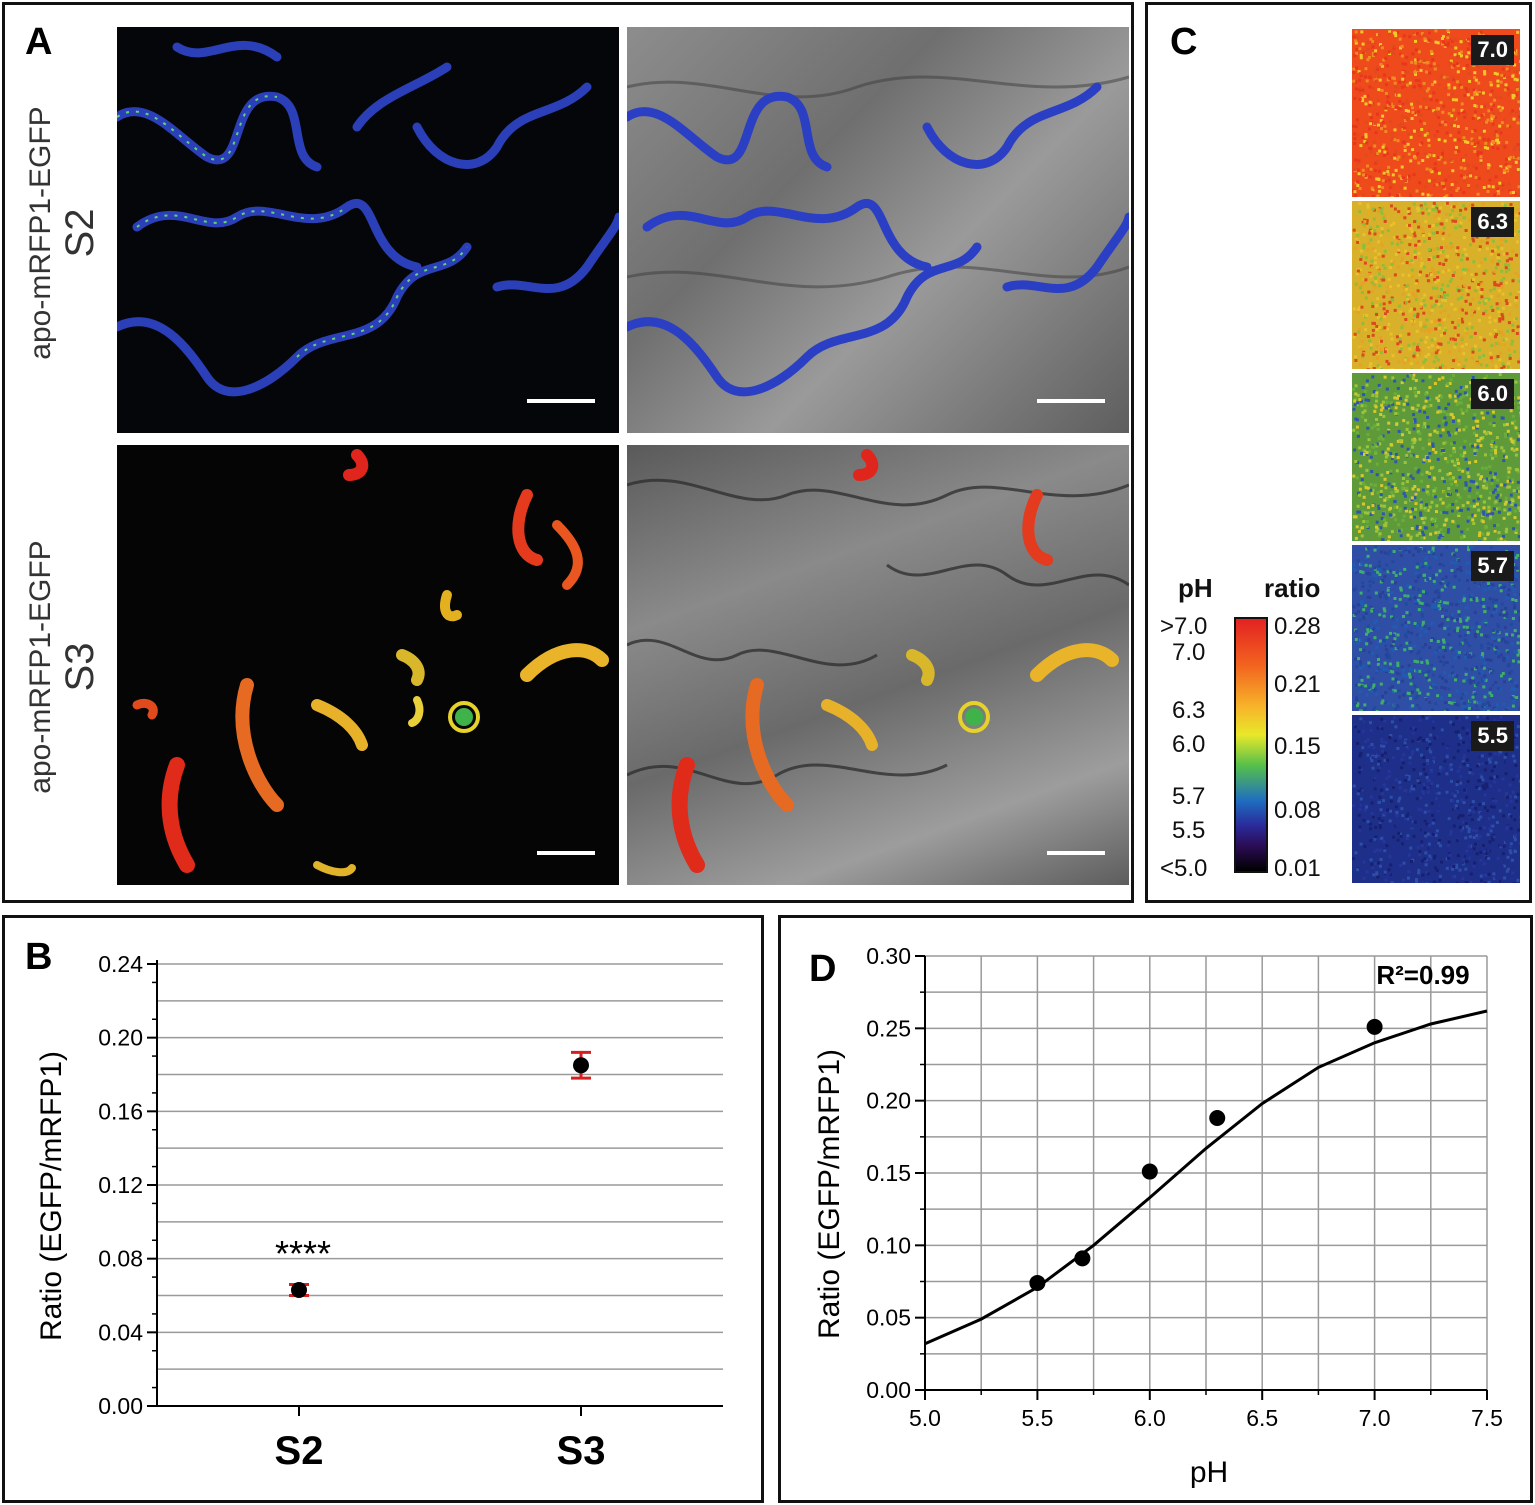 The height and width of the screenshot is (1505, 1535). I want to click on s3-fluorescence-scalebar, so click(566, 853).